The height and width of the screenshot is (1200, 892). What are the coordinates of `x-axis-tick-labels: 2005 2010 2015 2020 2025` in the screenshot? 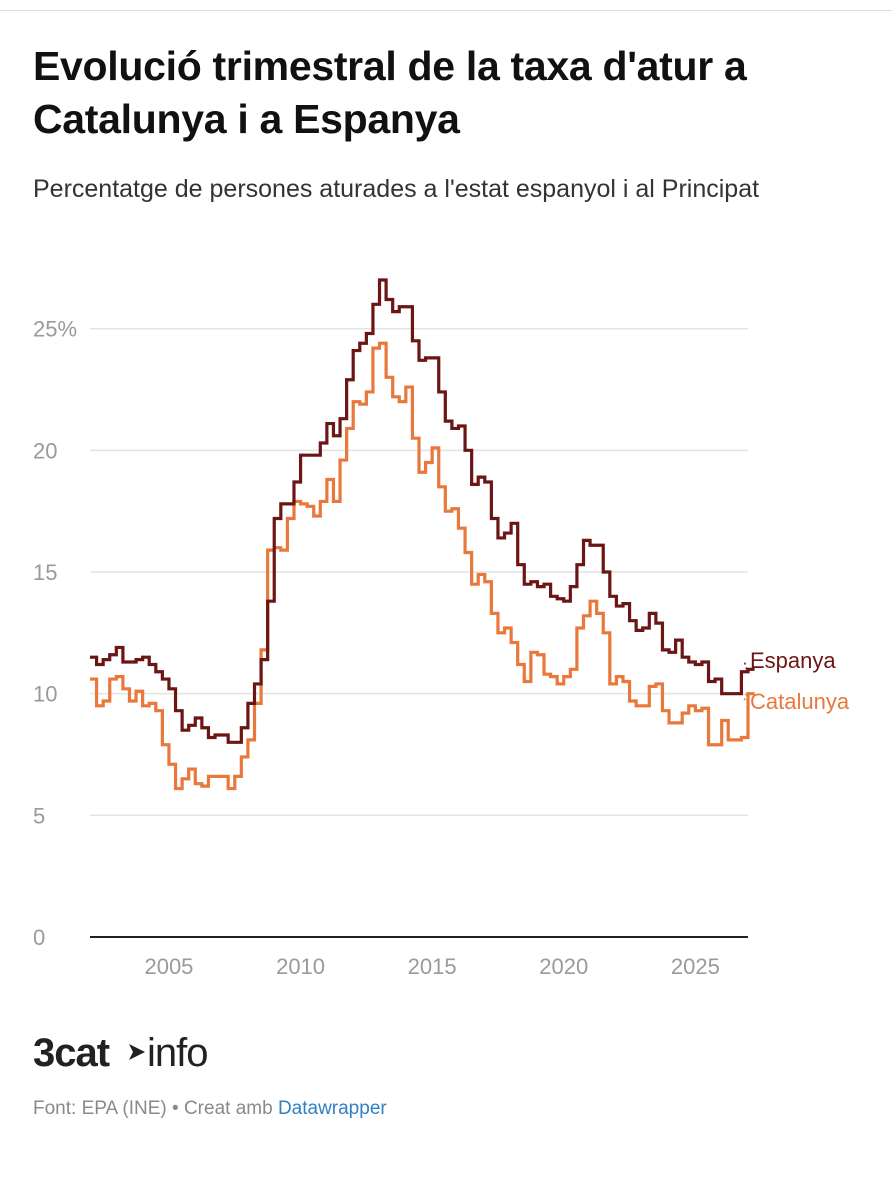 It's located at (431, 966).